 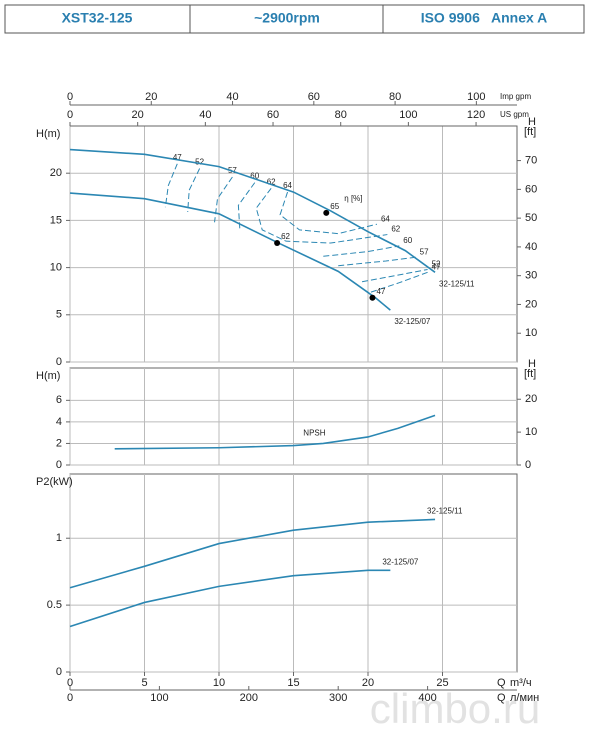 I want to click on y-tick-label: 6, so click(x=59, y=400).